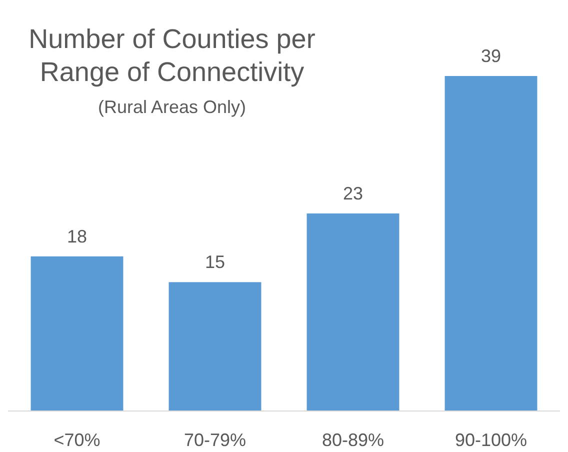 The height and width of the screenshot is (452, 568). What do you see at coordinates (215, 262) in the screenshot?
I see `data-label: 15` at bounding box center [215, 262].